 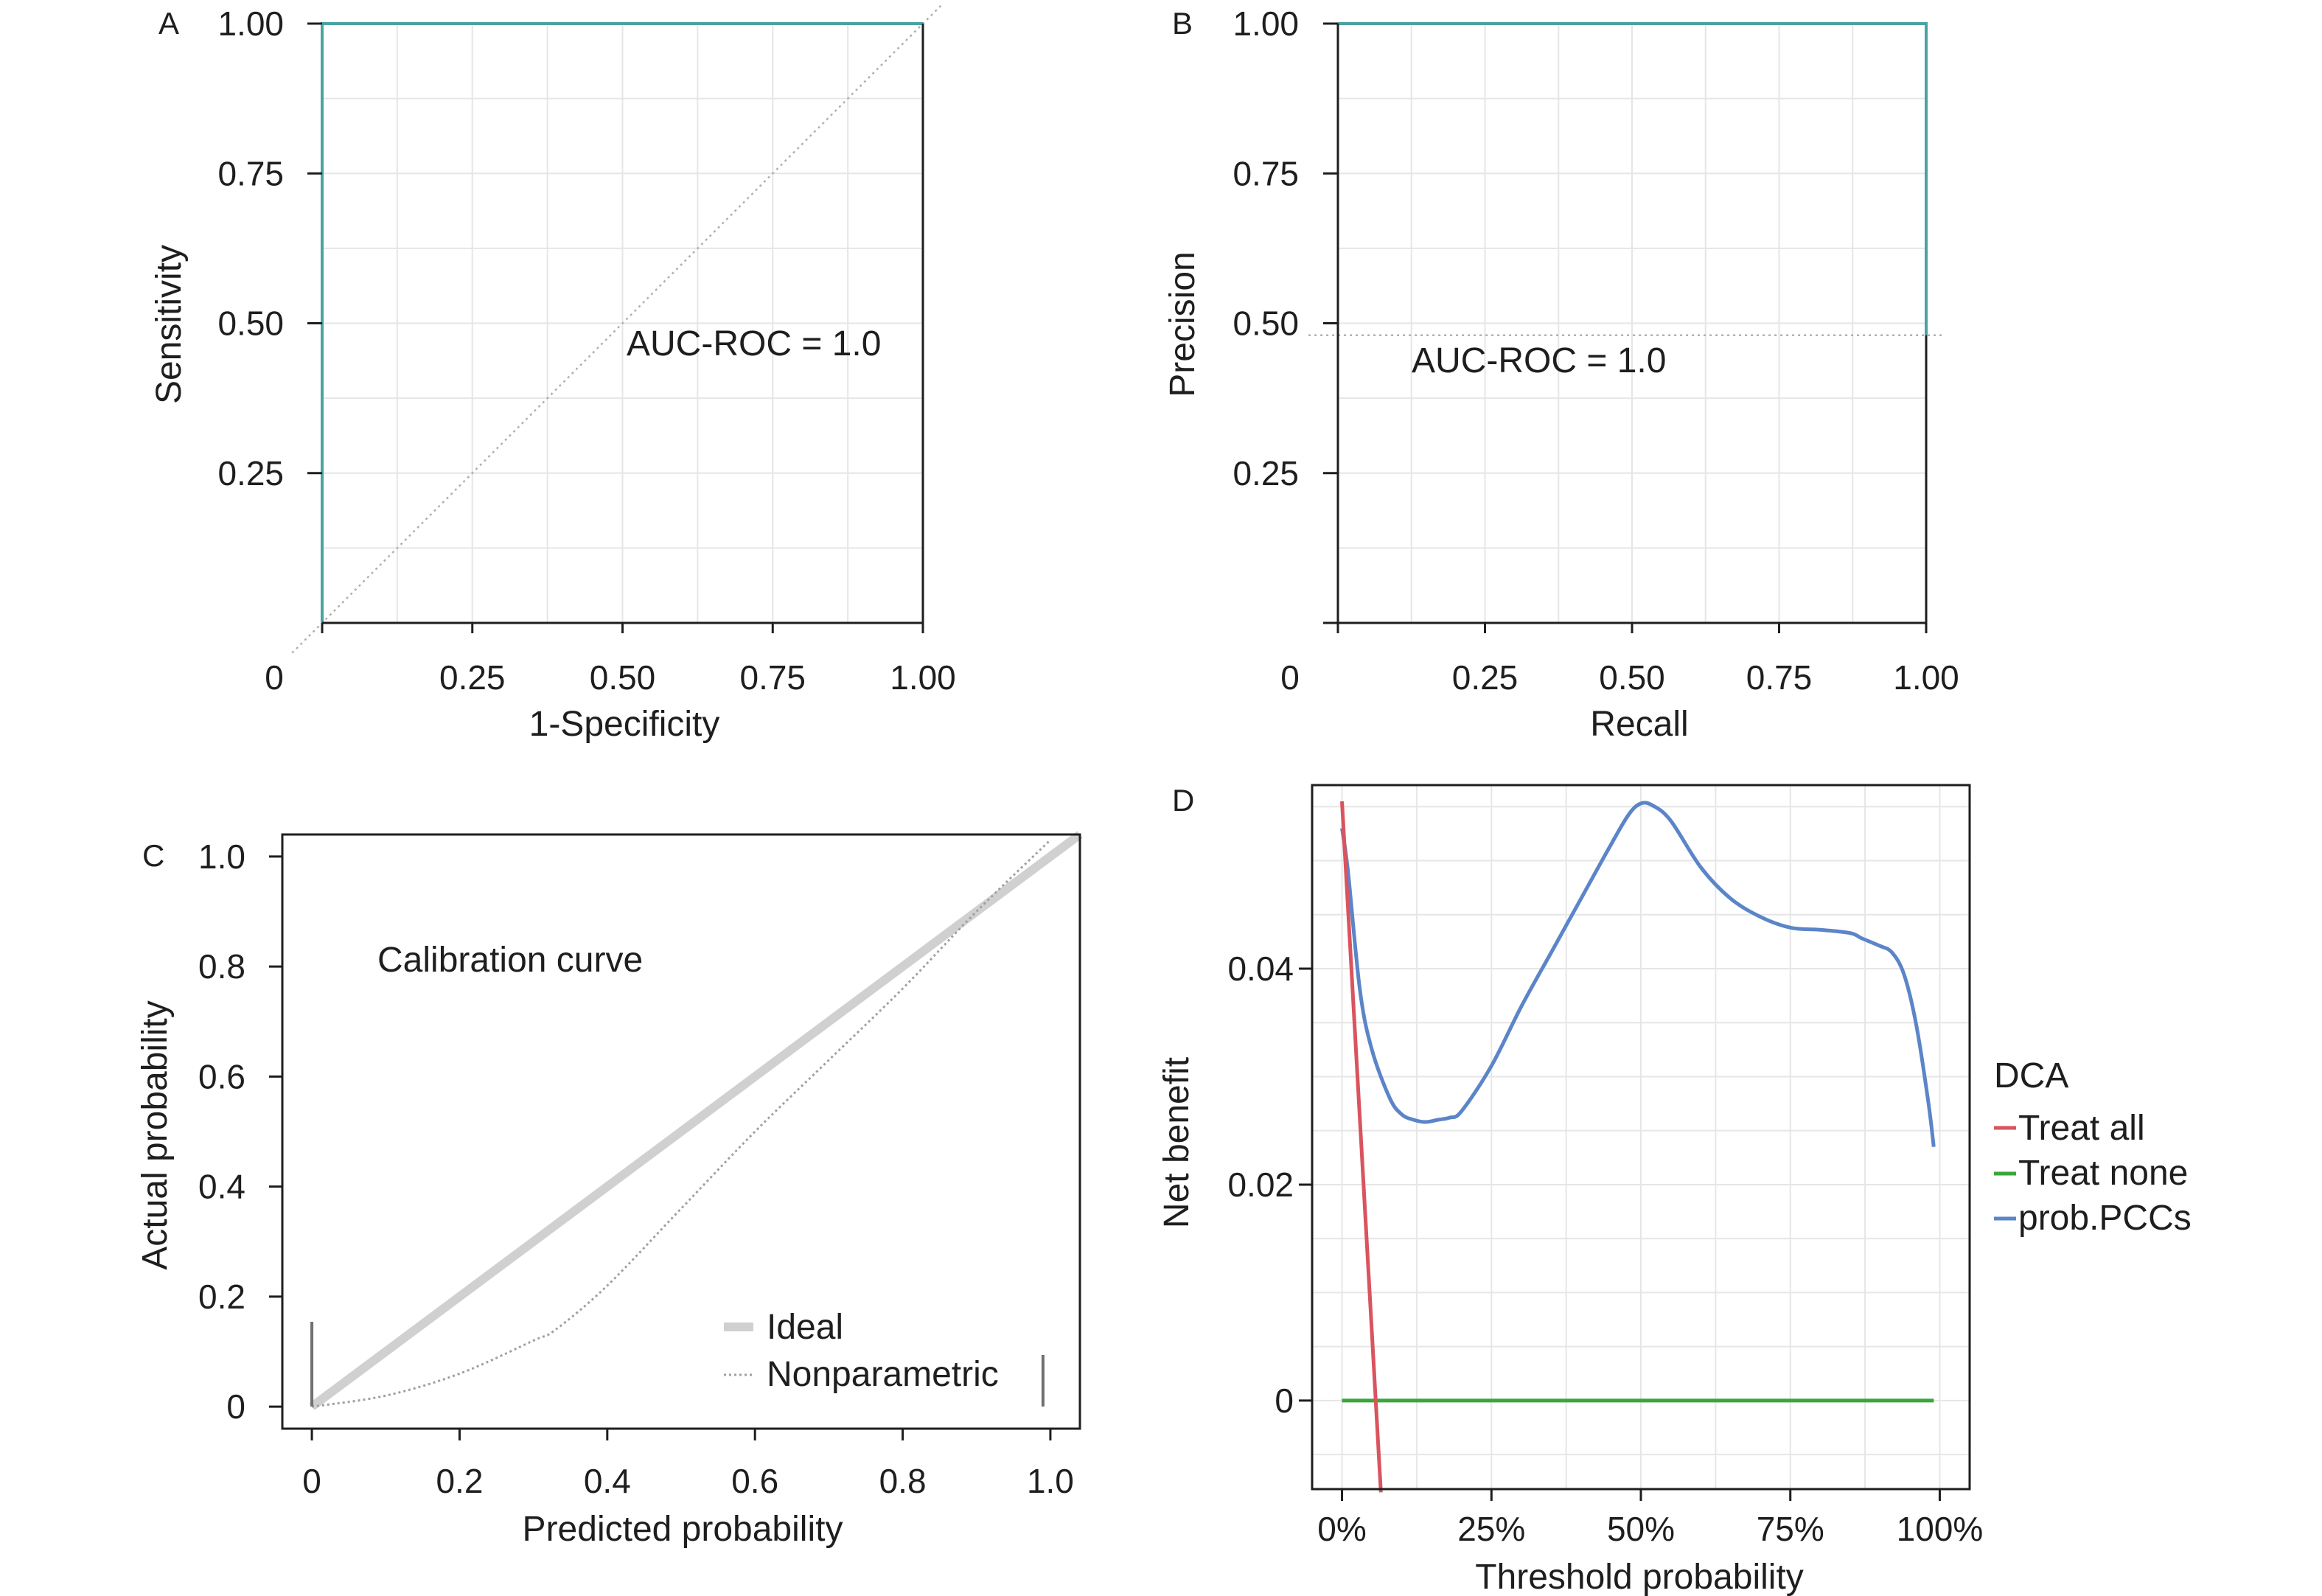 I want to click on ideal-line, so click(x=696, y=1121).